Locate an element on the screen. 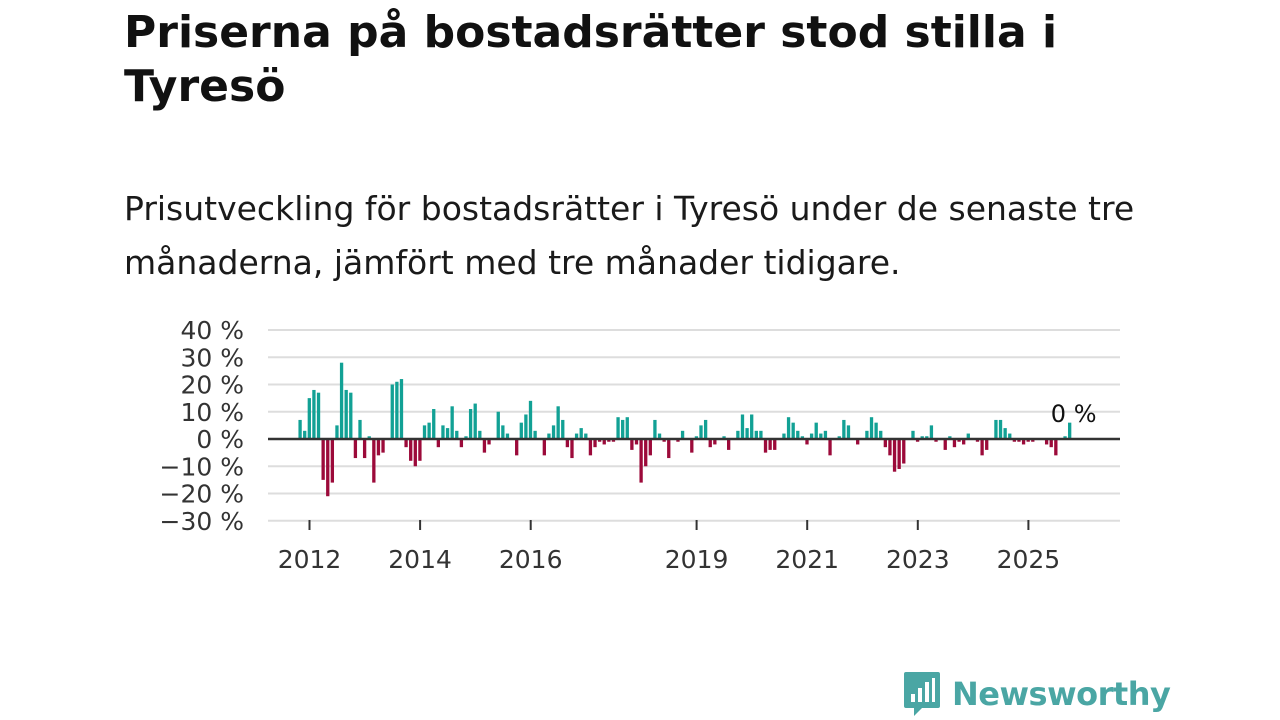 The width and height of the screenshot is (1280, 720). newsworthy-logo-icon is located at coordinates (922, 694).